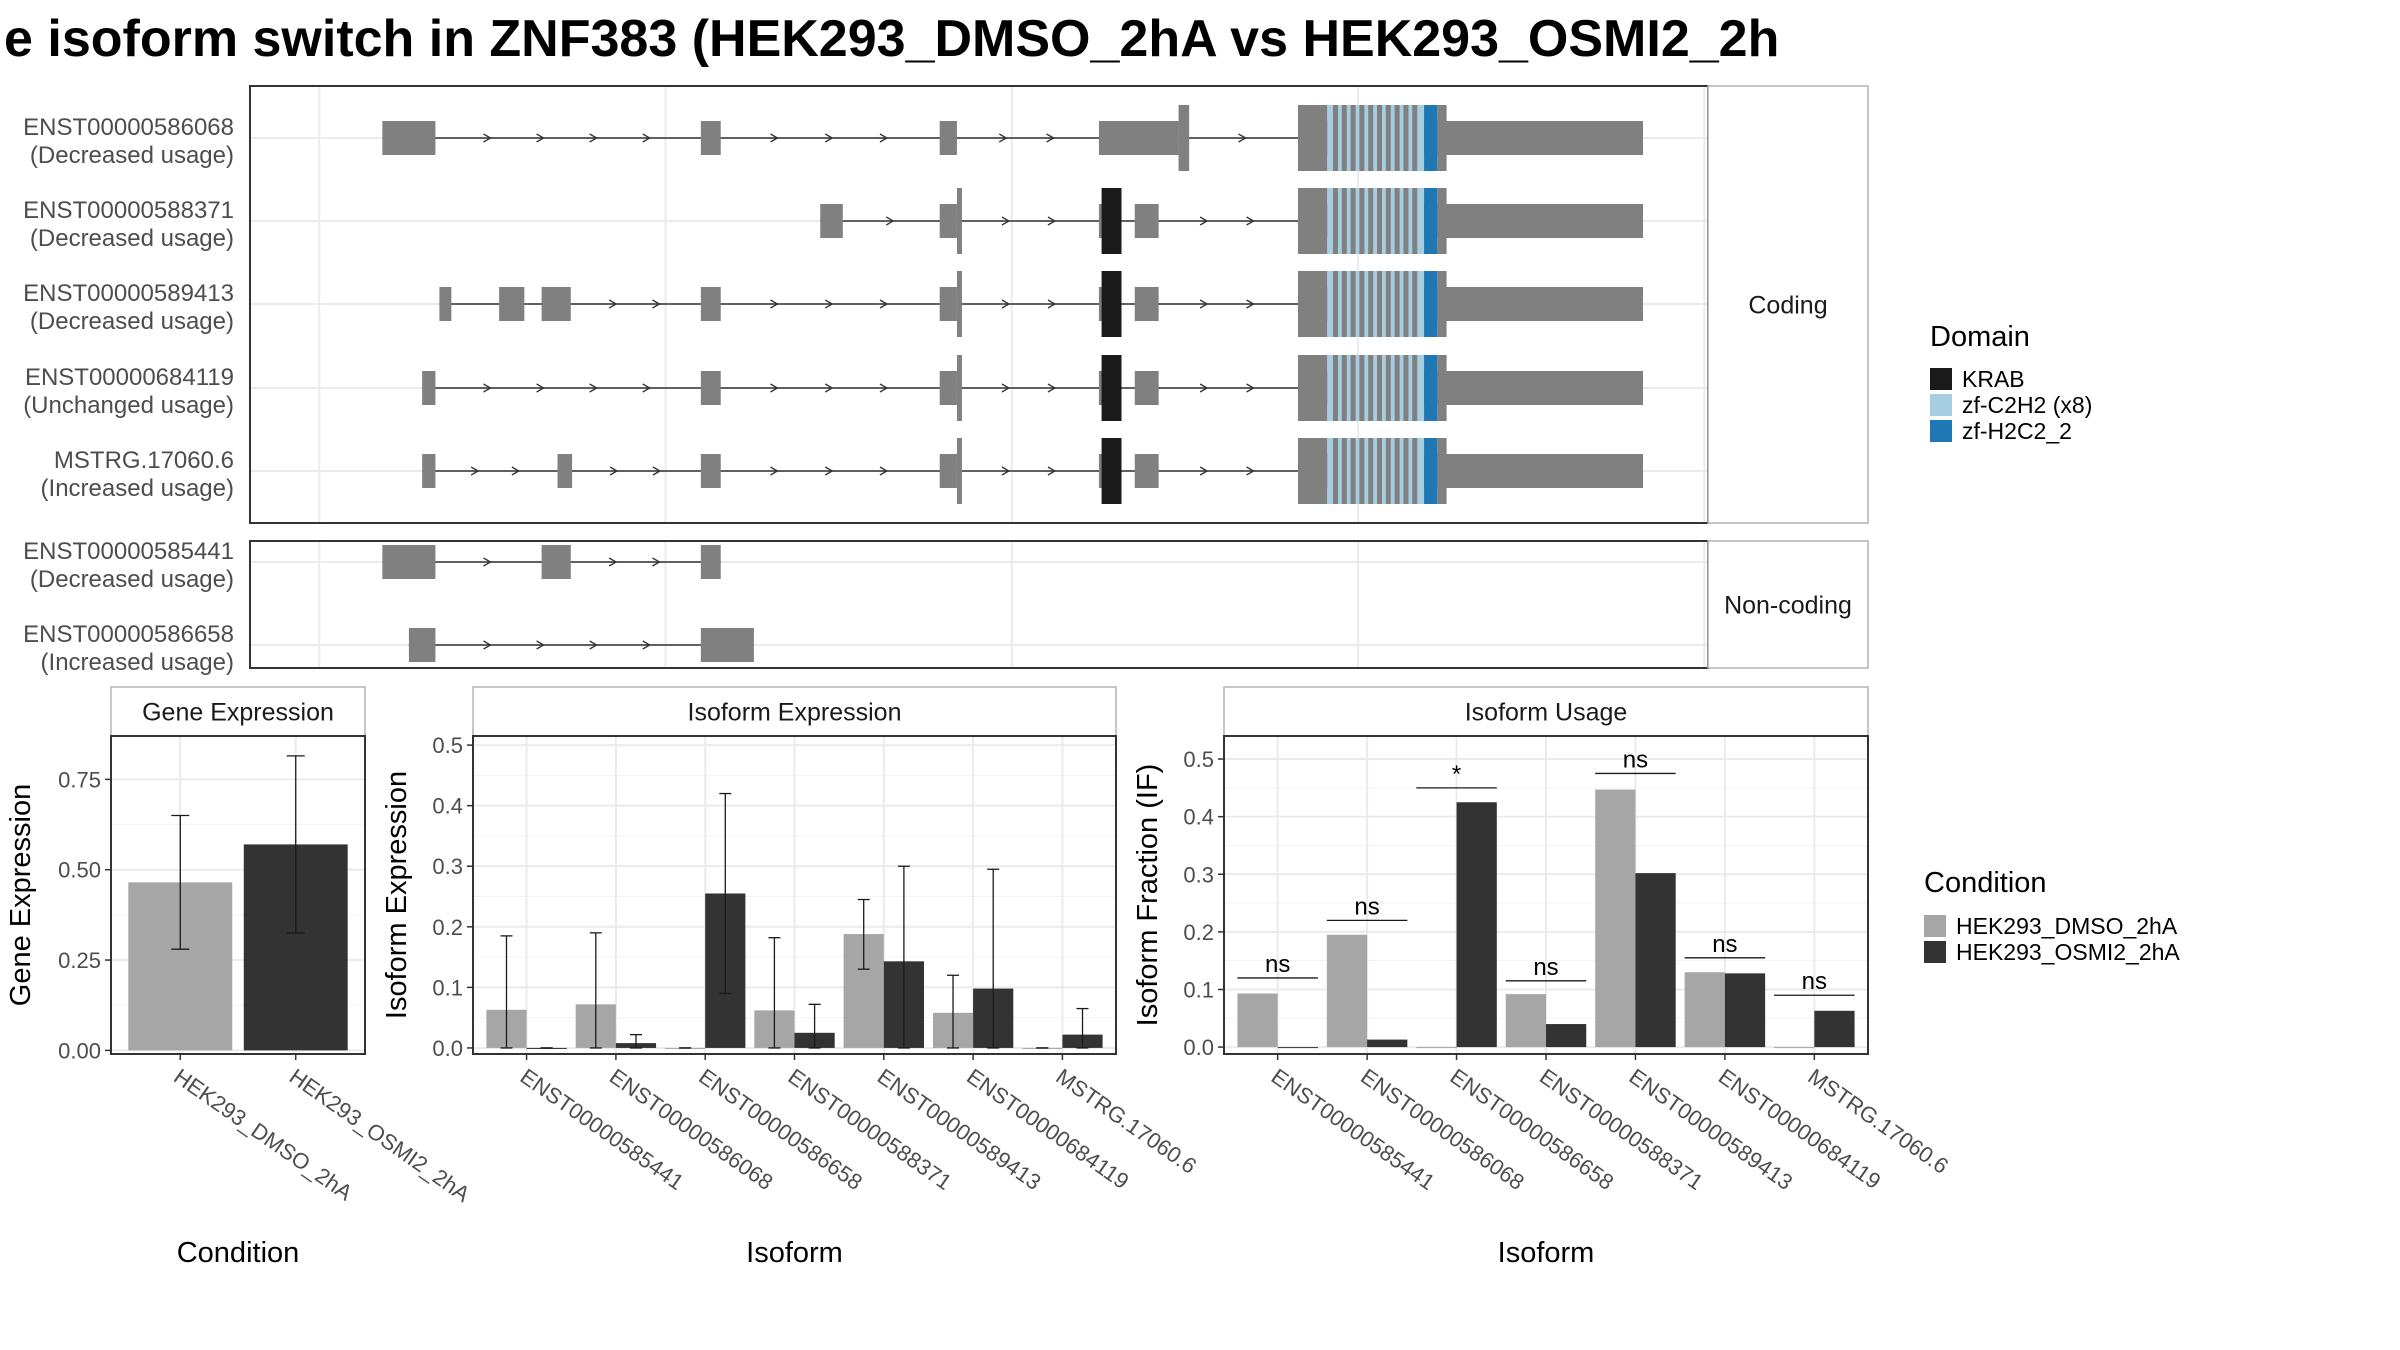 The image size is (2400, 1350). What do you see at coordinates (447, 806) in the screenshot?
I see `y-tick-label: 0.4` at bounding box center [447, 806].